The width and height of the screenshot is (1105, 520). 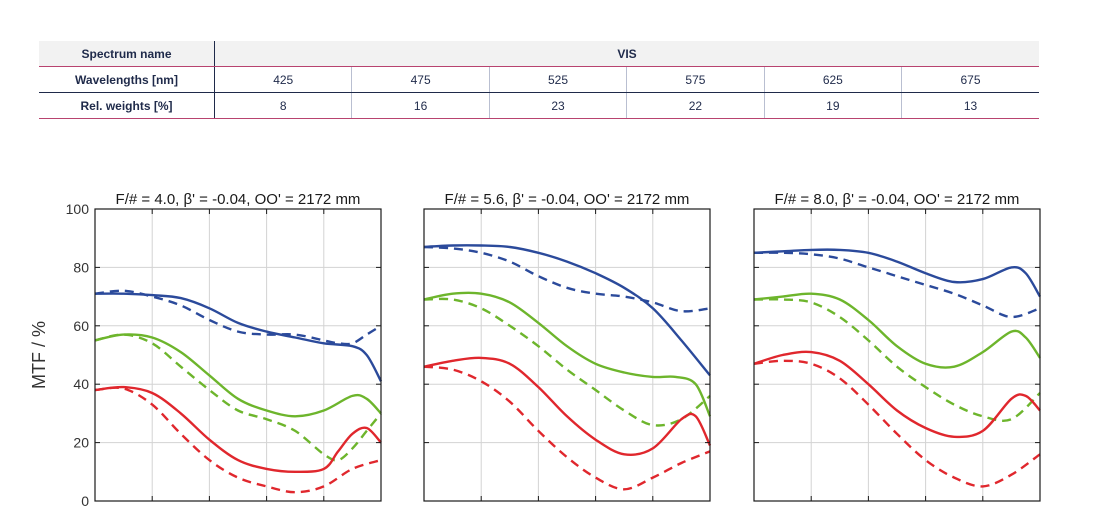 What do you see at coordinates (127, 105) in the screenshot?
I see `weights-label: Rel. weights [%]` at bounding box center [127, 105].